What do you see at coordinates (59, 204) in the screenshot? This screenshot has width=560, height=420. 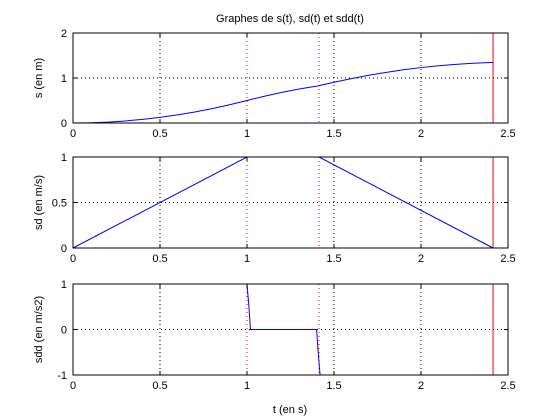 I see `y-tick-label: 0.5` at bounding box center [59, 204].